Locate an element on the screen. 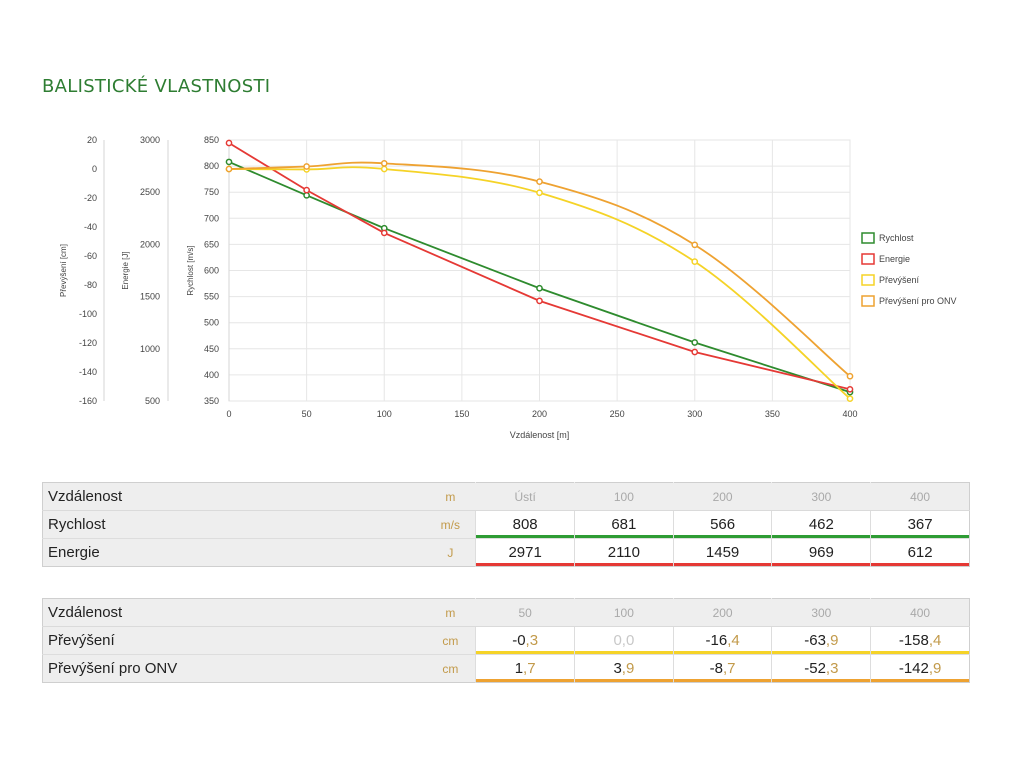 The image size is (1024, 768). legend-item: Převýšení is located at coordinates (890, 280).